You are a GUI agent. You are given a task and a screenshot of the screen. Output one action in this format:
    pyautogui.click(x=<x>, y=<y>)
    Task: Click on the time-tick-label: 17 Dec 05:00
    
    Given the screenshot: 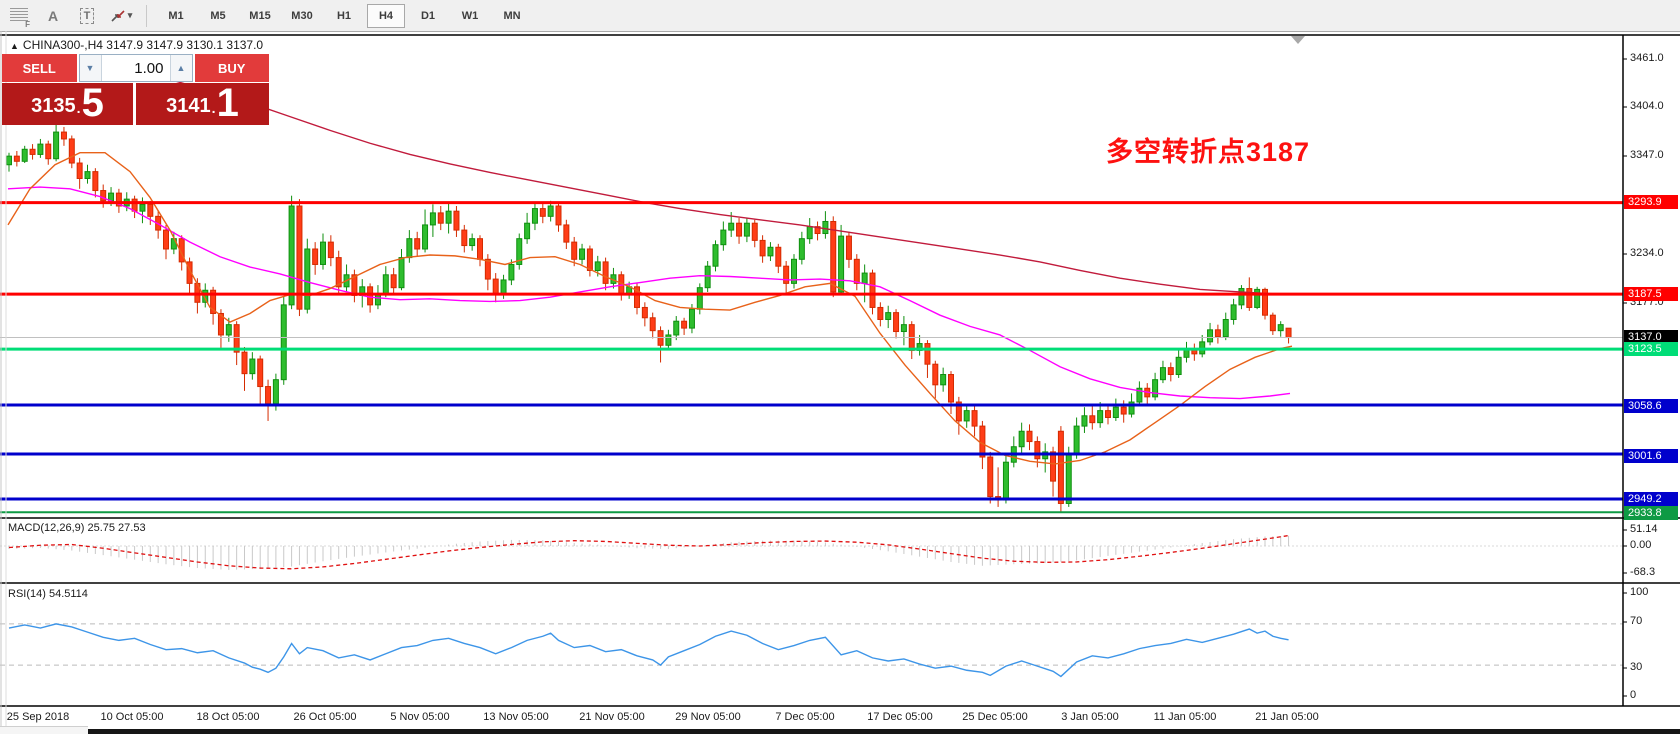 What is the action you would take?
    pyautogui.click(x=900, y=717)
    